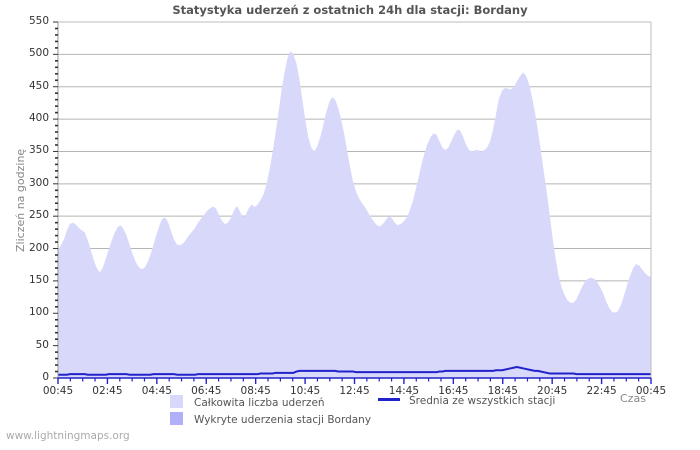  I want to click on y-axis-tick-label: 450, so click(38, 85).